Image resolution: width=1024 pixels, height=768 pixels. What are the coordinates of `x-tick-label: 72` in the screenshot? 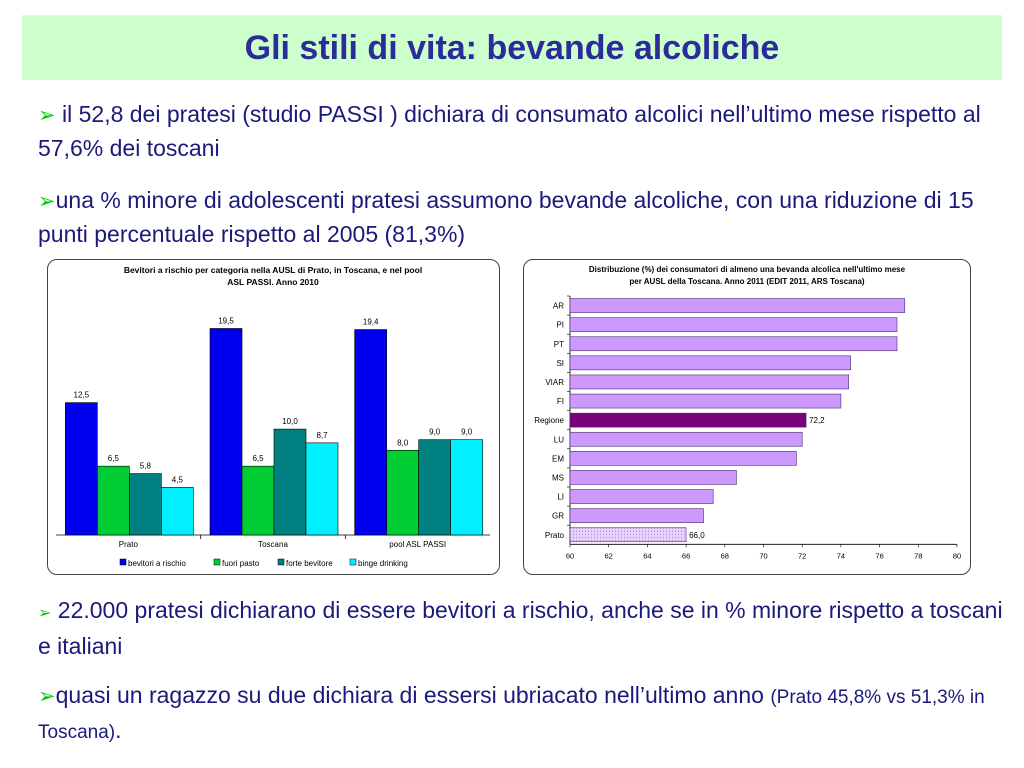 It's located at (802, 555).